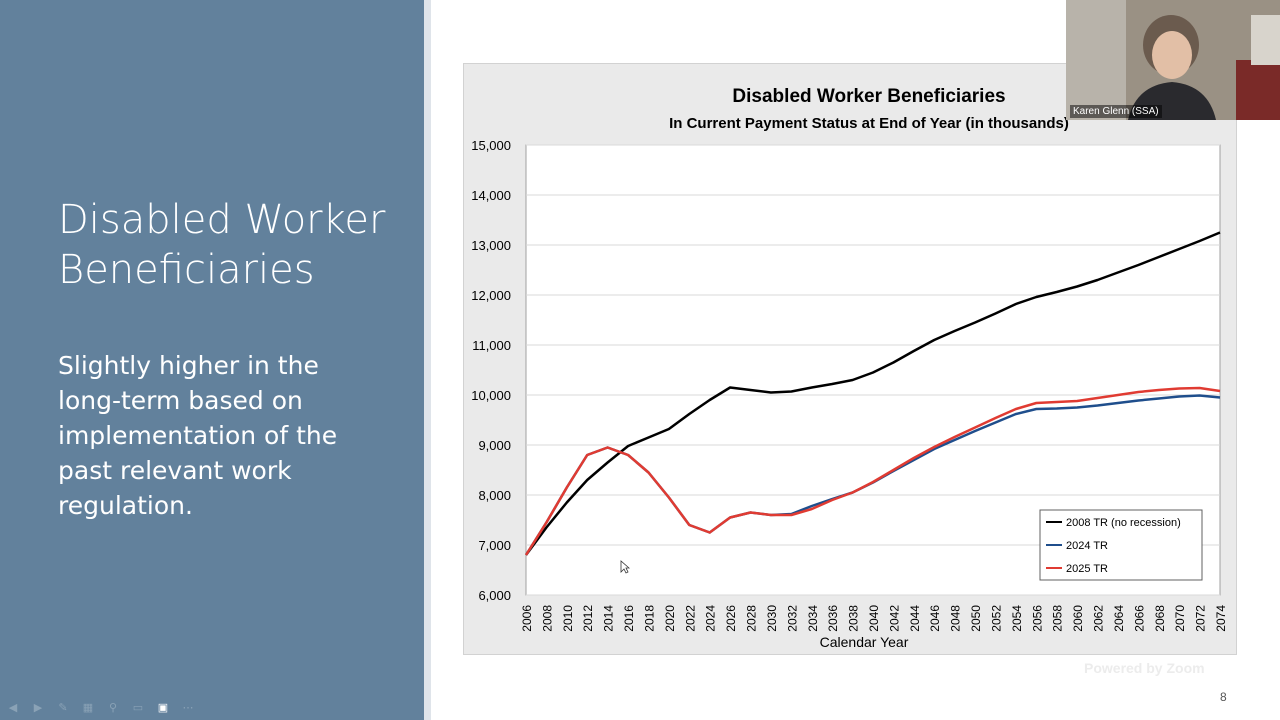  I want to click on y-tick-label: 9,000, so click(494, 445).